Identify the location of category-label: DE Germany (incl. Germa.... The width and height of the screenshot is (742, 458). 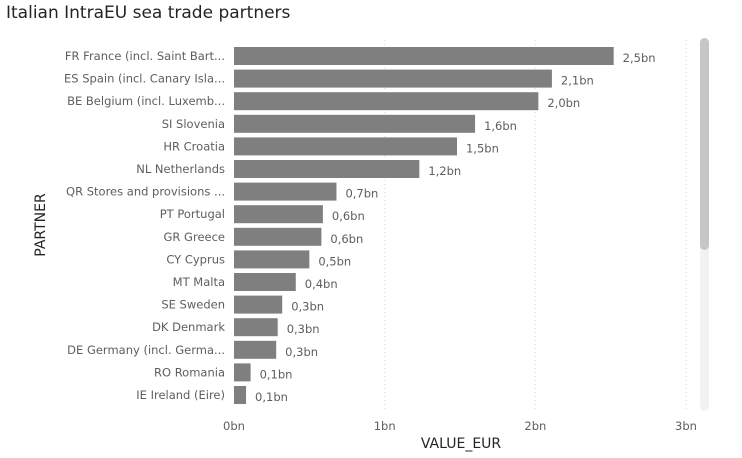
(146, 350).